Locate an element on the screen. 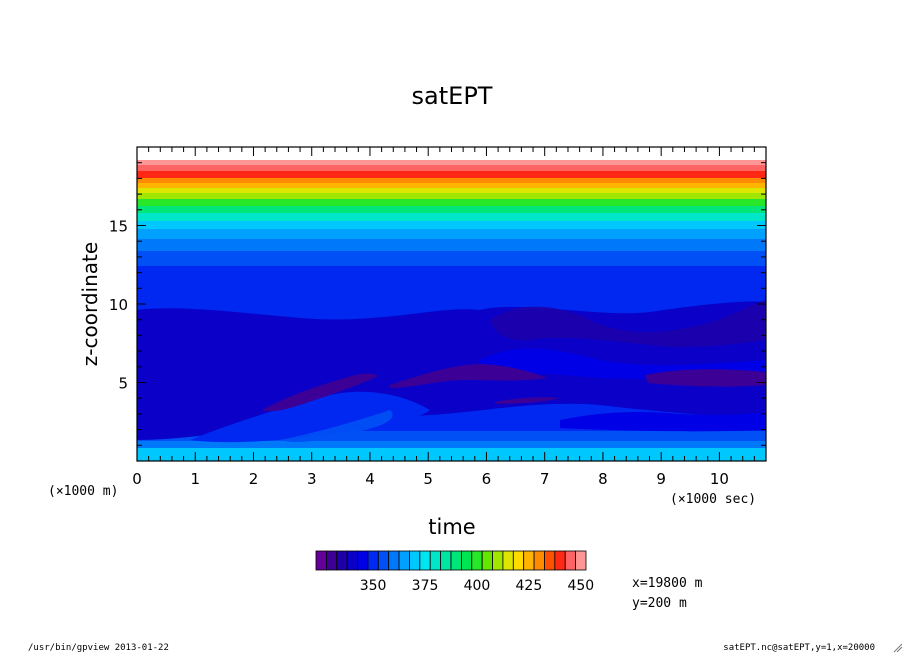  dark-upper-lobe is located at coordinates (628, 324).